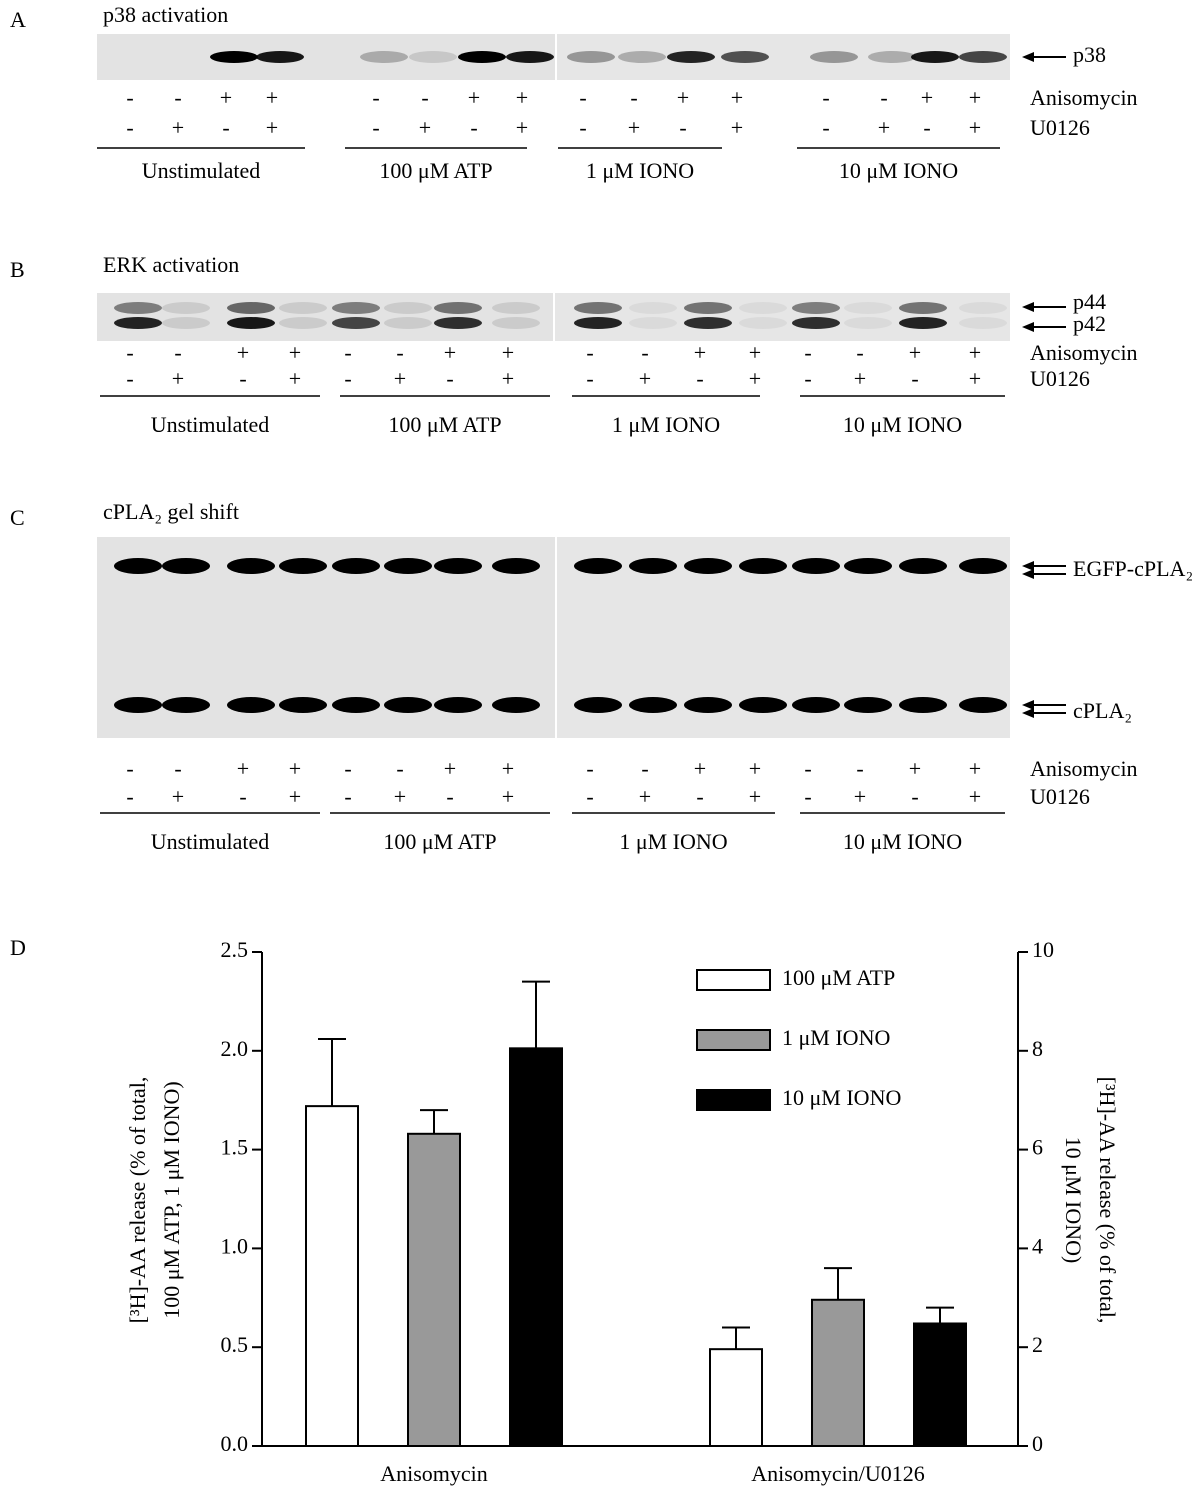  Describe the element at coordinates (836, 1037) in the screenshot. I see `legend-label: 1 μM IONO` at that location.